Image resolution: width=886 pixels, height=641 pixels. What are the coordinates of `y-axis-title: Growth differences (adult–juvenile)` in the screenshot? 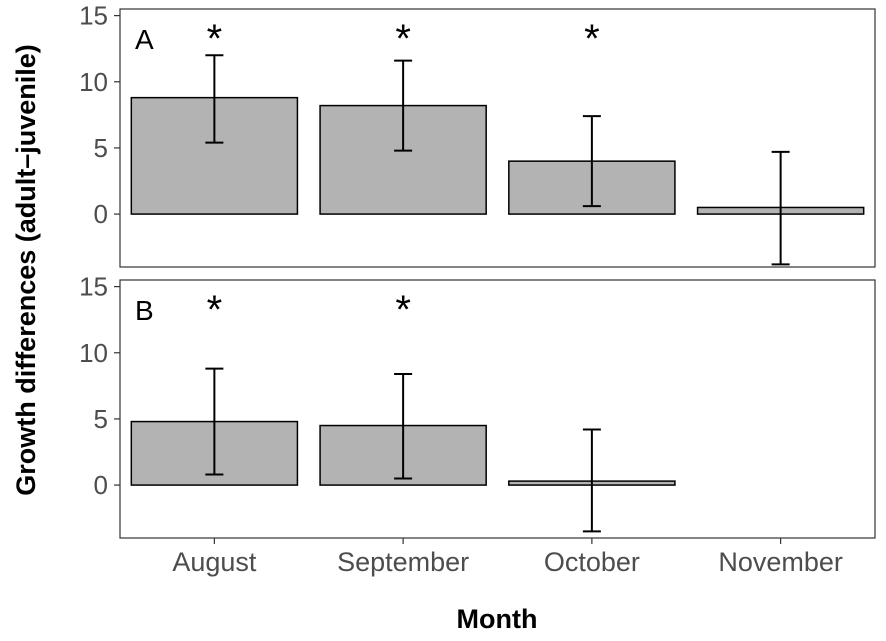 It's located at (26, 270).